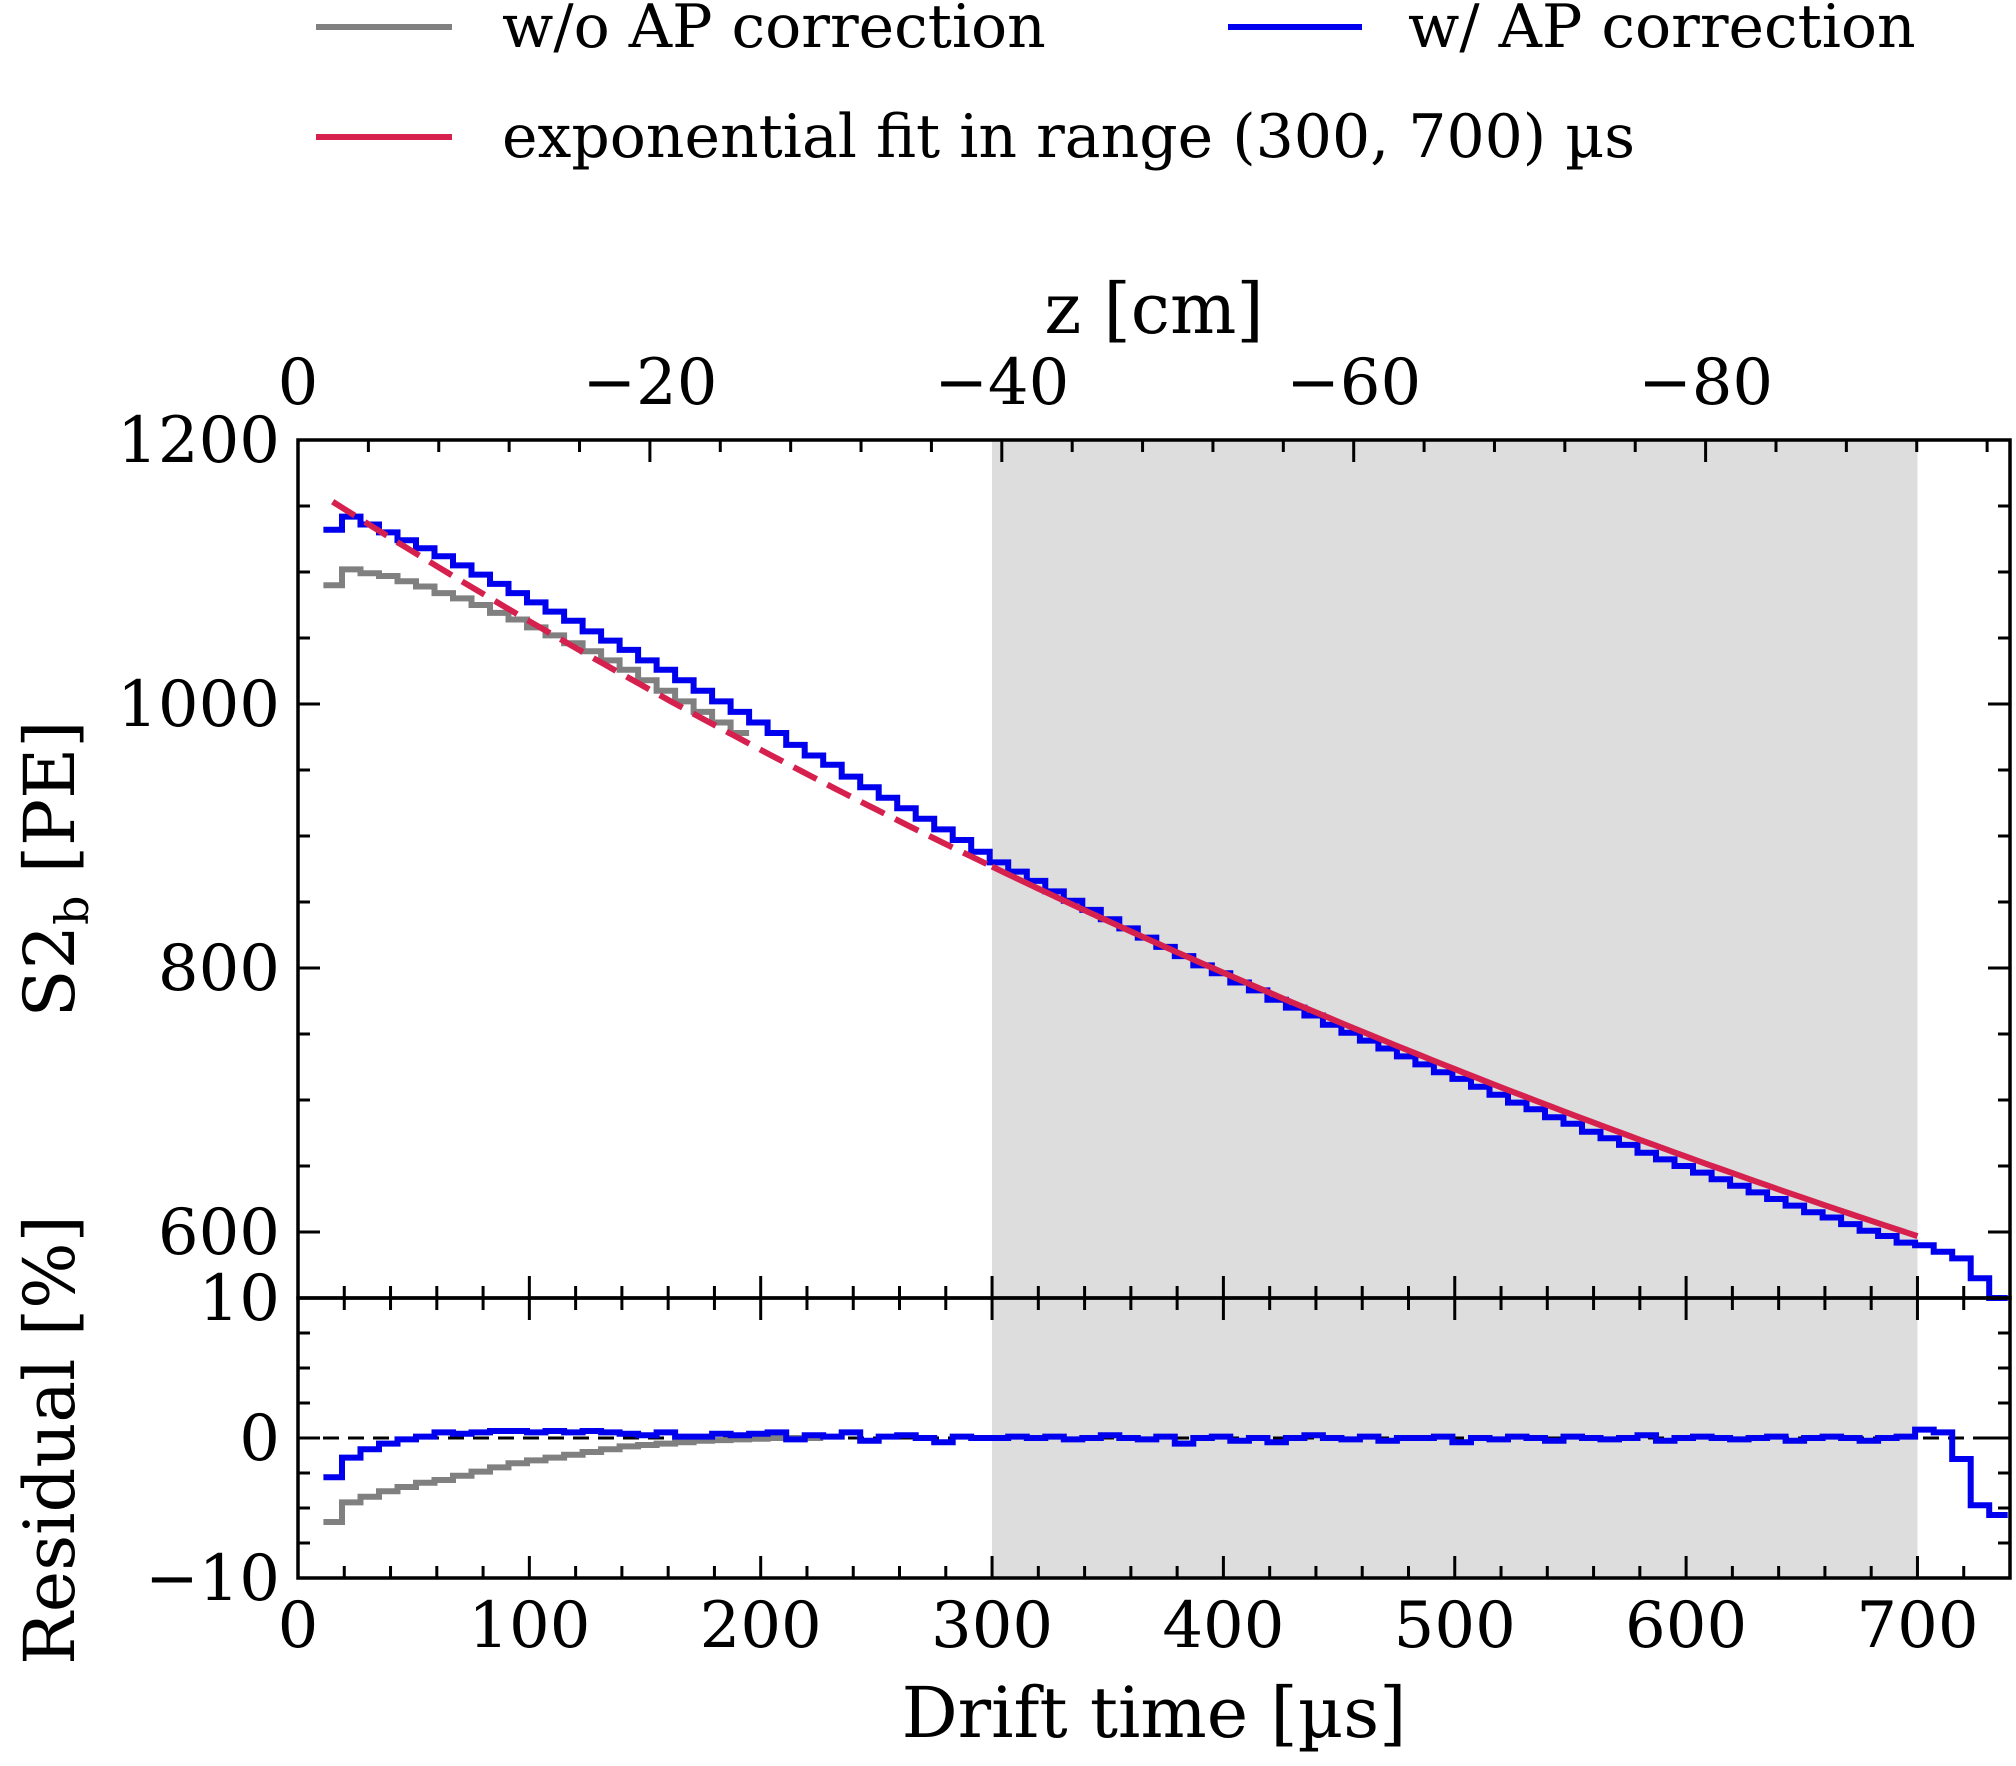  Describe the element at coordinates (1454, 1051) in the screenshot. I see `fit-curve-solid` at that location.